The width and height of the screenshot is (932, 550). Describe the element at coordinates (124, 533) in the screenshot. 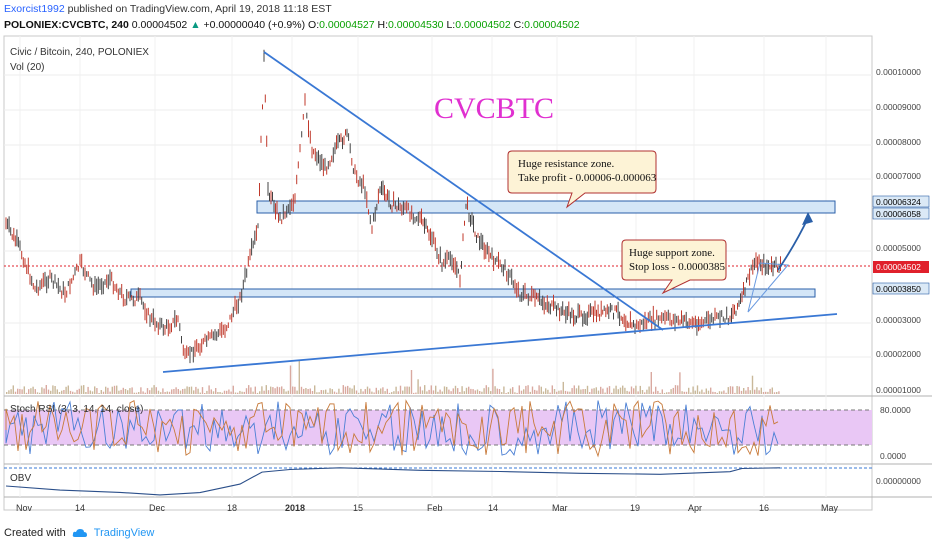

I see `tradingview-brand-link: TradingView` at that location.